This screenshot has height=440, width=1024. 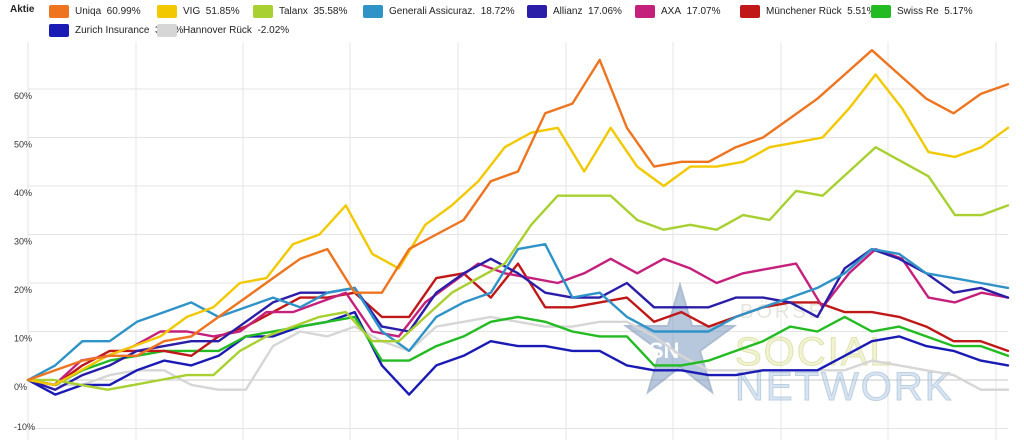 I want to click on legend-label: VIG 51.85%, so click(x=211, y=11).